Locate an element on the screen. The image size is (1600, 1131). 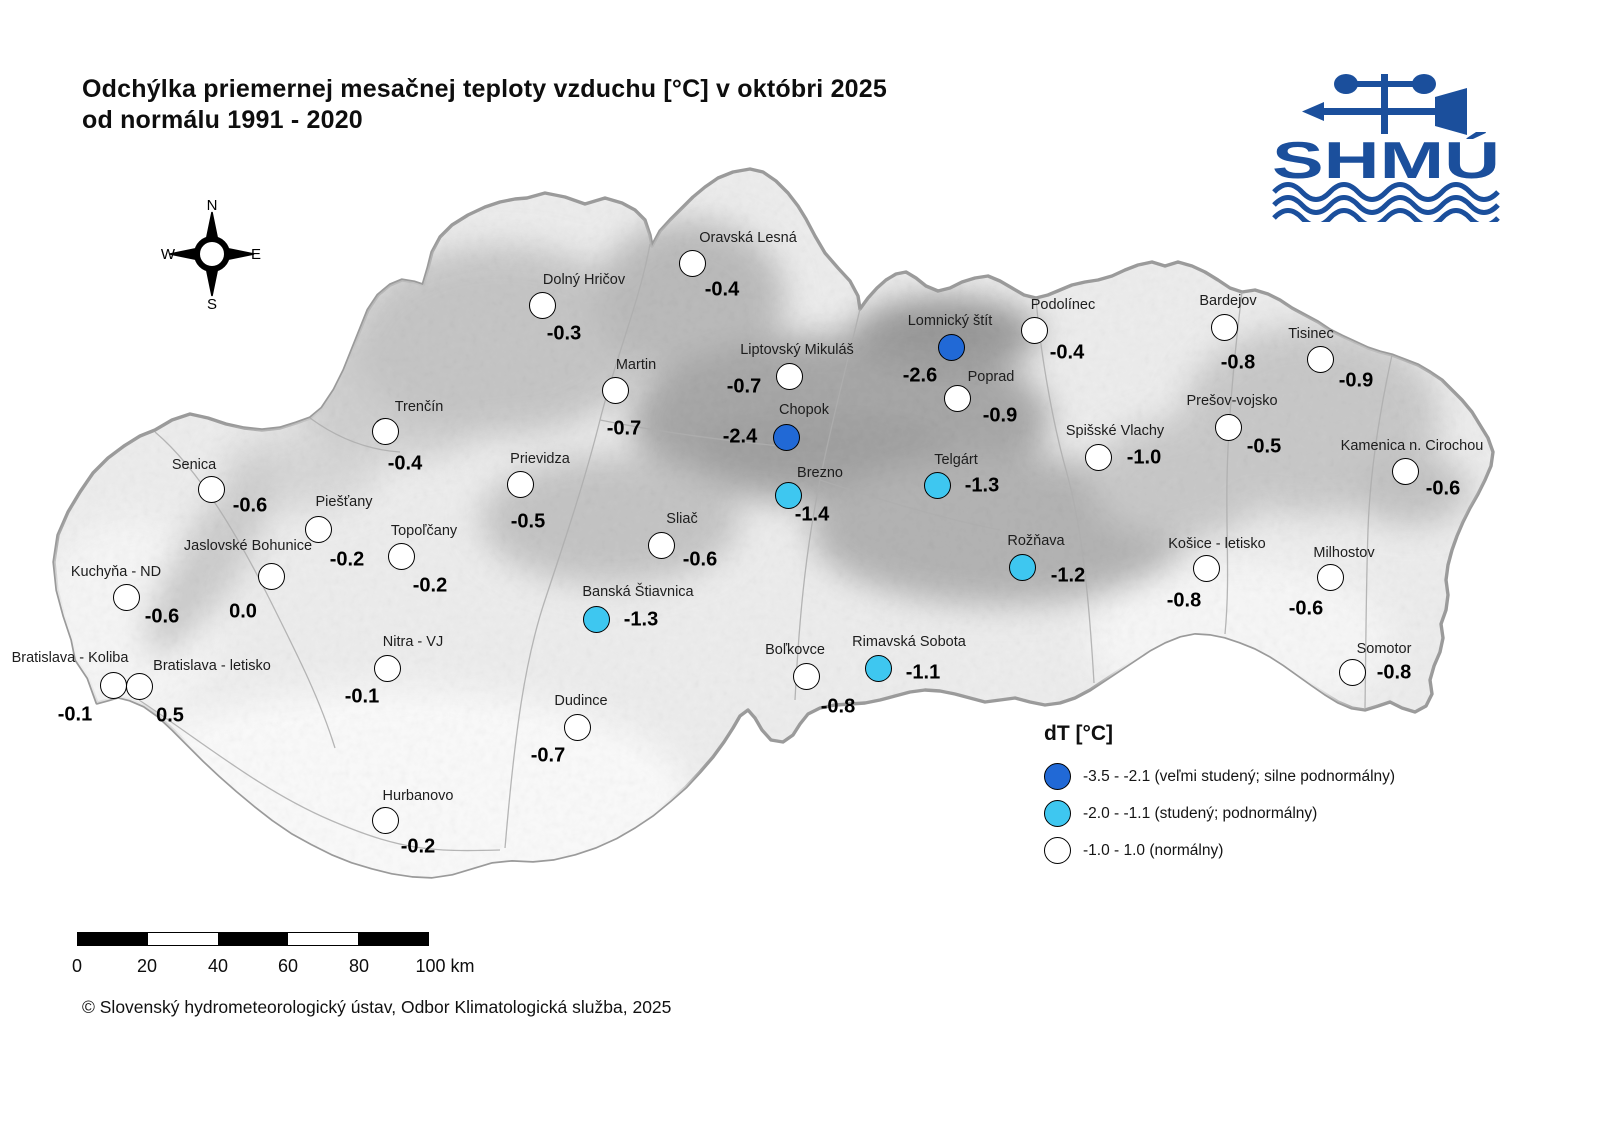
compass-e-label: E is located at coordinates (256, 254).